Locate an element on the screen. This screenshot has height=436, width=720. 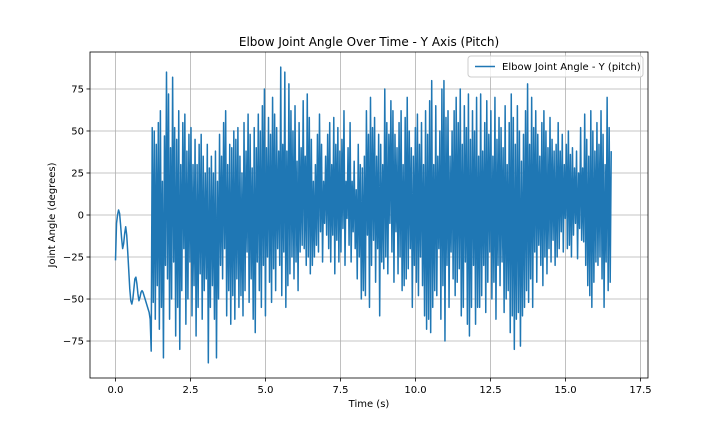
x-axis-ticks: 0.0 2.5 5.0 7.5 10.0 12.5 15.0 17.5 is located at coordinates (380, 387).